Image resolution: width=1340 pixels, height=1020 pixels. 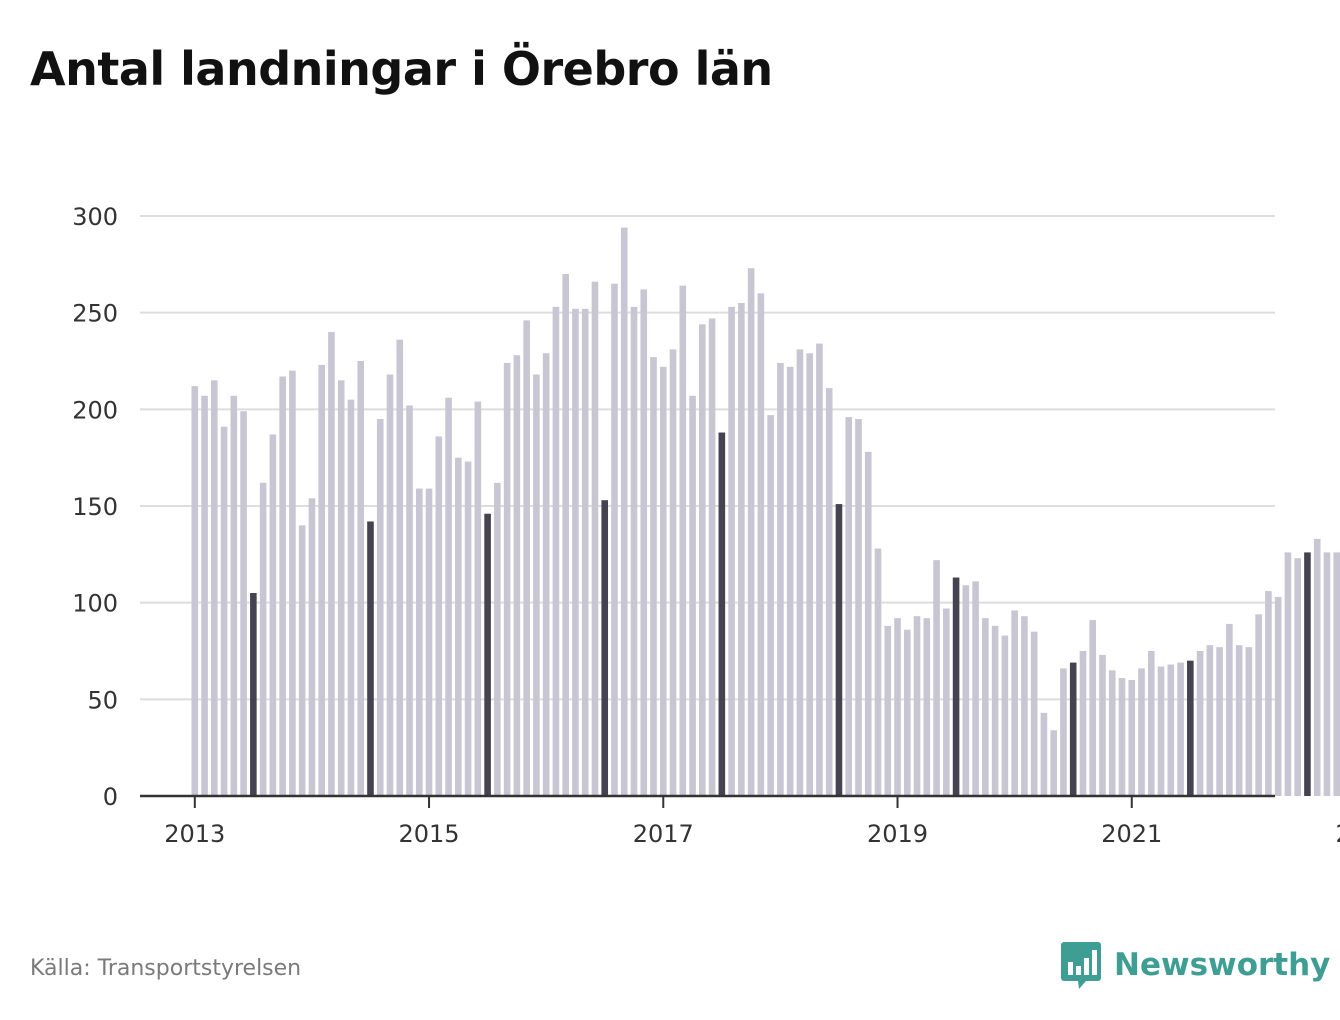 What do you see at coordinates (429, 834) in the screenshot?
I see `x-tick-label: 2015` at bounding box center [429, 834].